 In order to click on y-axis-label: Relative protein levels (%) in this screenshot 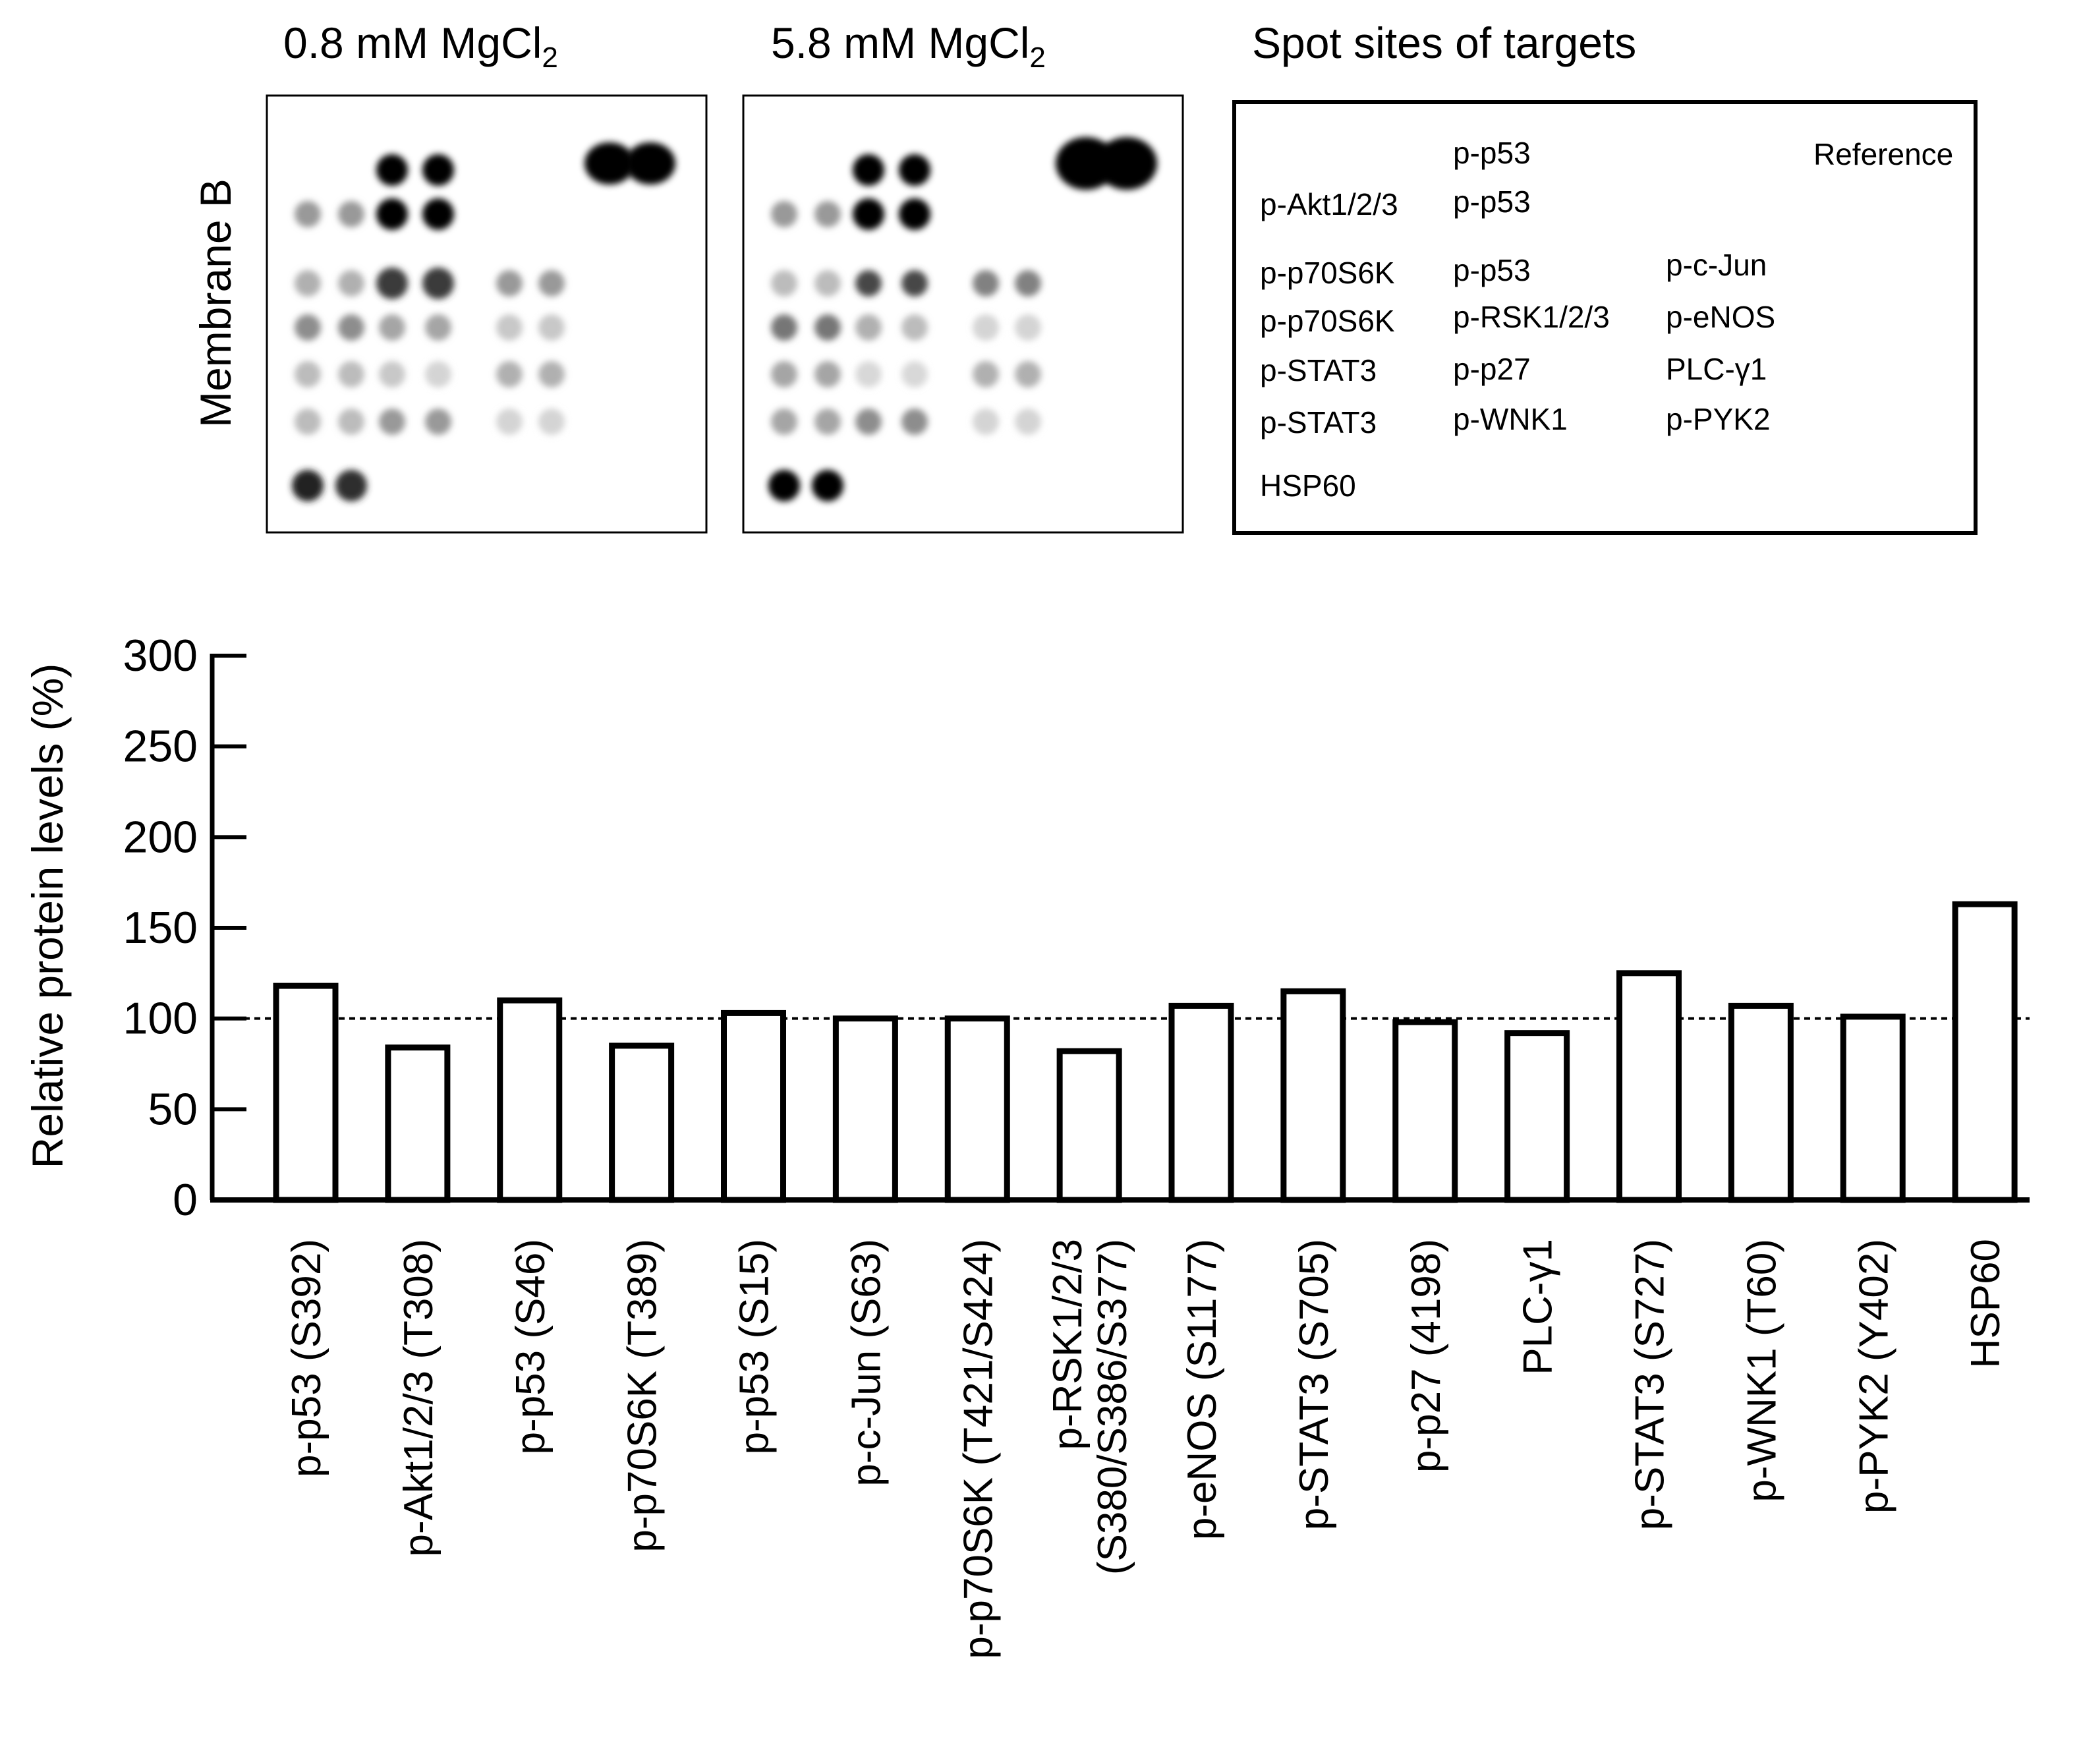, I will do `click(47, 916)`.